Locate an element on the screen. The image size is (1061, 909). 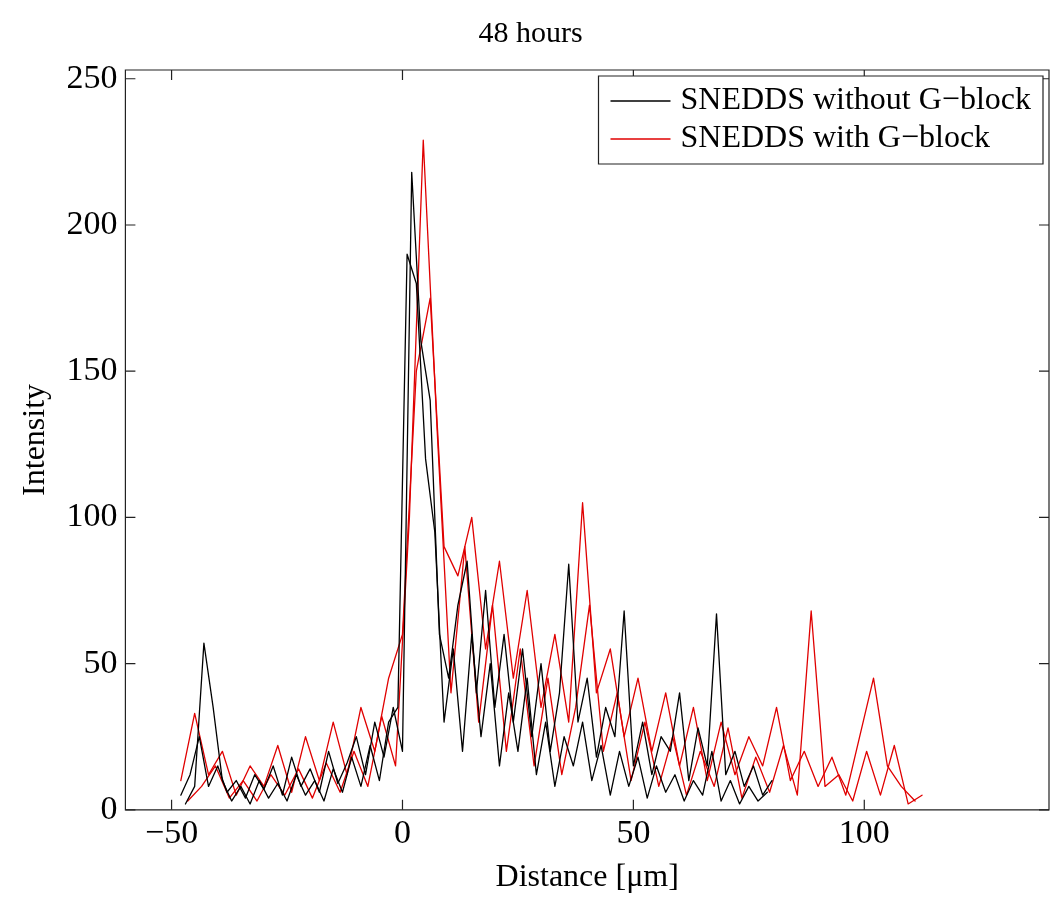
legend-label: SNEDDS without G−block is located at coordinates (855, 98).